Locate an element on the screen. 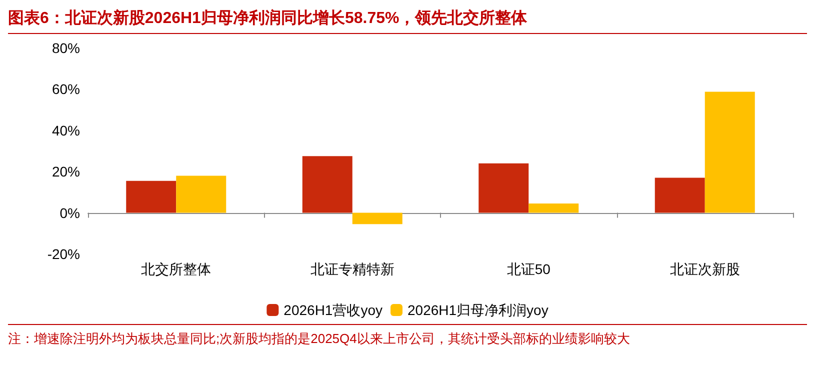 This screenshot has width=815, height=389. text: 注：增速除注明外均为板块总量同比;次新股均指的是2025Q4以来上市公司，其统计受头部标的业绩影响较大 is located at coordinates (319, 339).